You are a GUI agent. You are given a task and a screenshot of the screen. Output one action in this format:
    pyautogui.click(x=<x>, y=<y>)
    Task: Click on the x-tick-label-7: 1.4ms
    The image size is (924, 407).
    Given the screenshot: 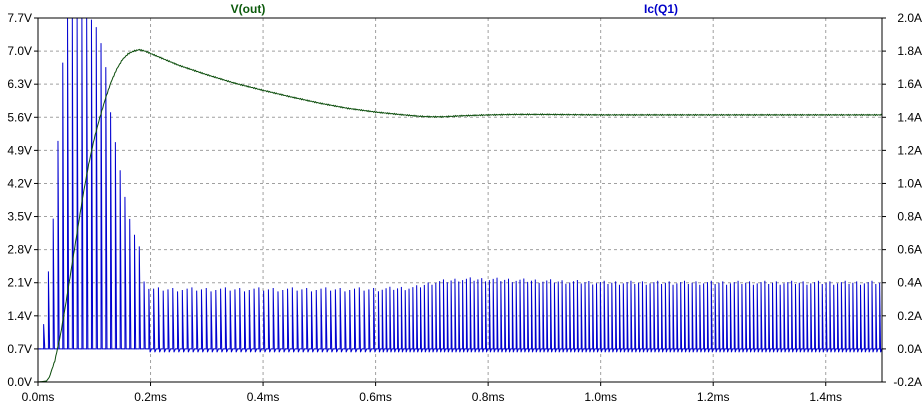 What is the action you would take?
    pyautogui.click(x=825, y=397)
    